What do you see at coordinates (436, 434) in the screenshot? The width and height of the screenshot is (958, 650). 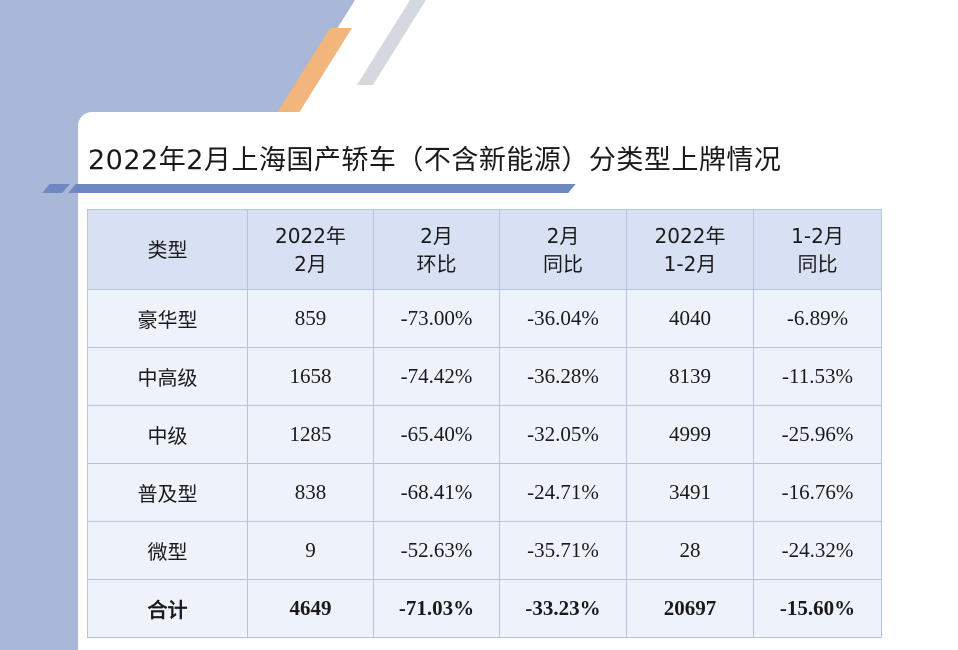 I see `cell-feb-mom: -65.40%` at bounding box center [436, 434].